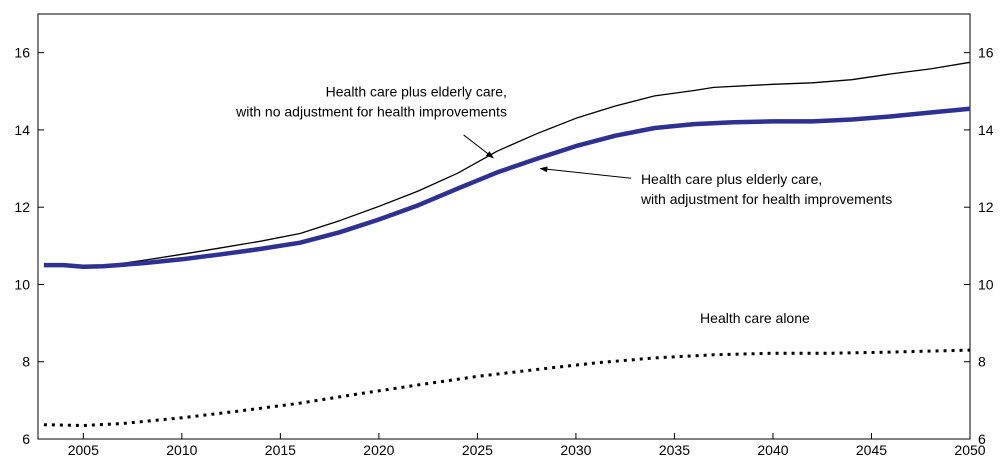 The image size is (1004, 460). Describe the element at coordinates (416, 91) in the screenshot. I see `annotation-no-adj-label-line: Health care plus elderly care,` at that location.